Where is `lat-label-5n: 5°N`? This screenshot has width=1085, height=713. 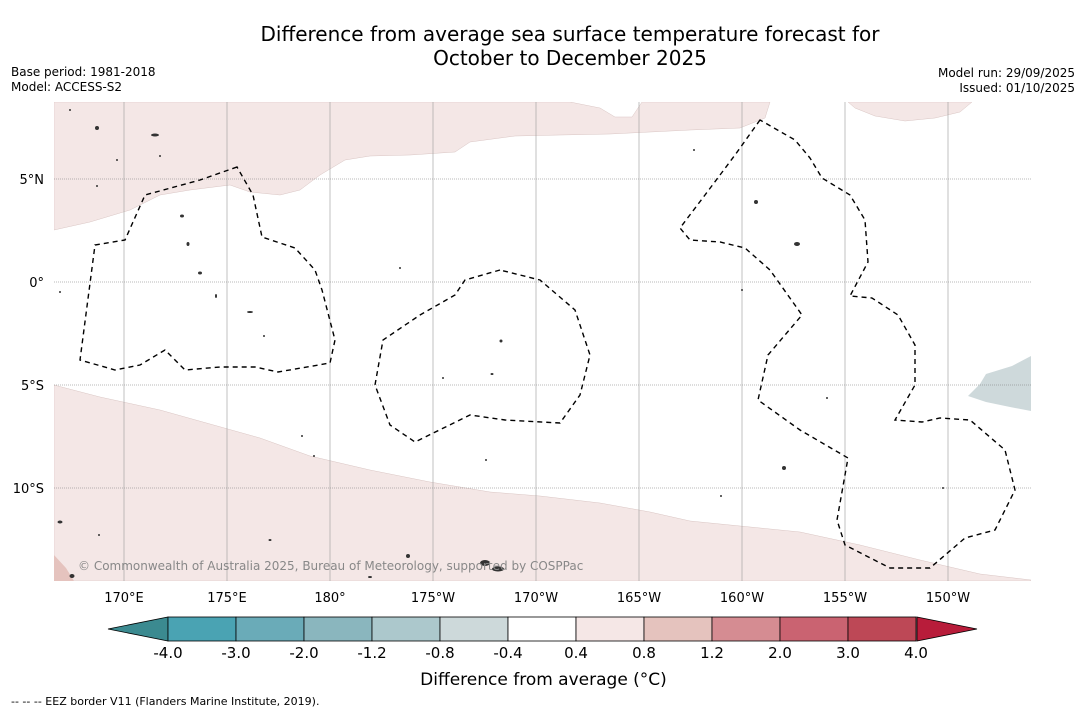
lat-label-5n: 5°N is located at coordinates (32, 180).